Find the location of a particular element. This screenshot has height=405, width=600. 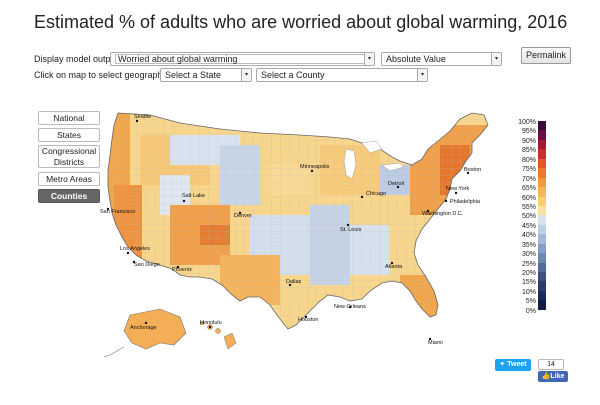

legend-tick-label: 10% is located at coordinates (528, 292).